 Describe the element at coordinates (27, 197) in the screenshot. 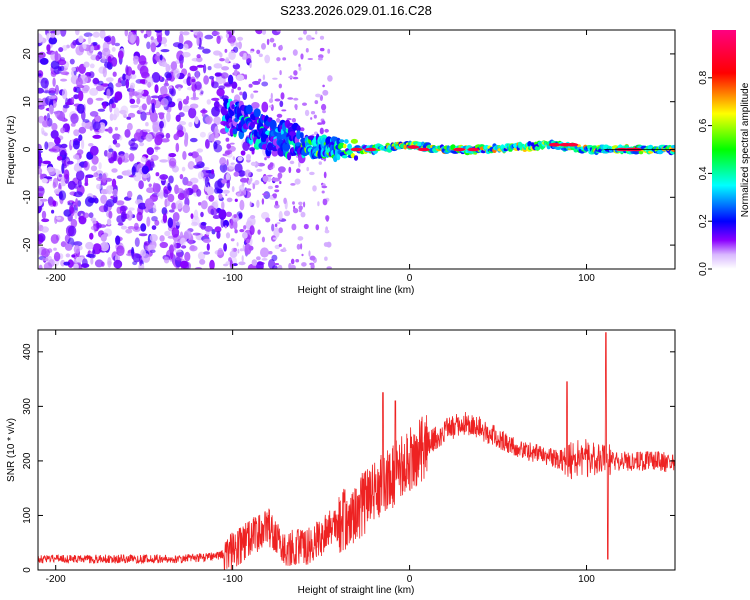

I see `spectrogram-y-tick-label: -10` at that location.